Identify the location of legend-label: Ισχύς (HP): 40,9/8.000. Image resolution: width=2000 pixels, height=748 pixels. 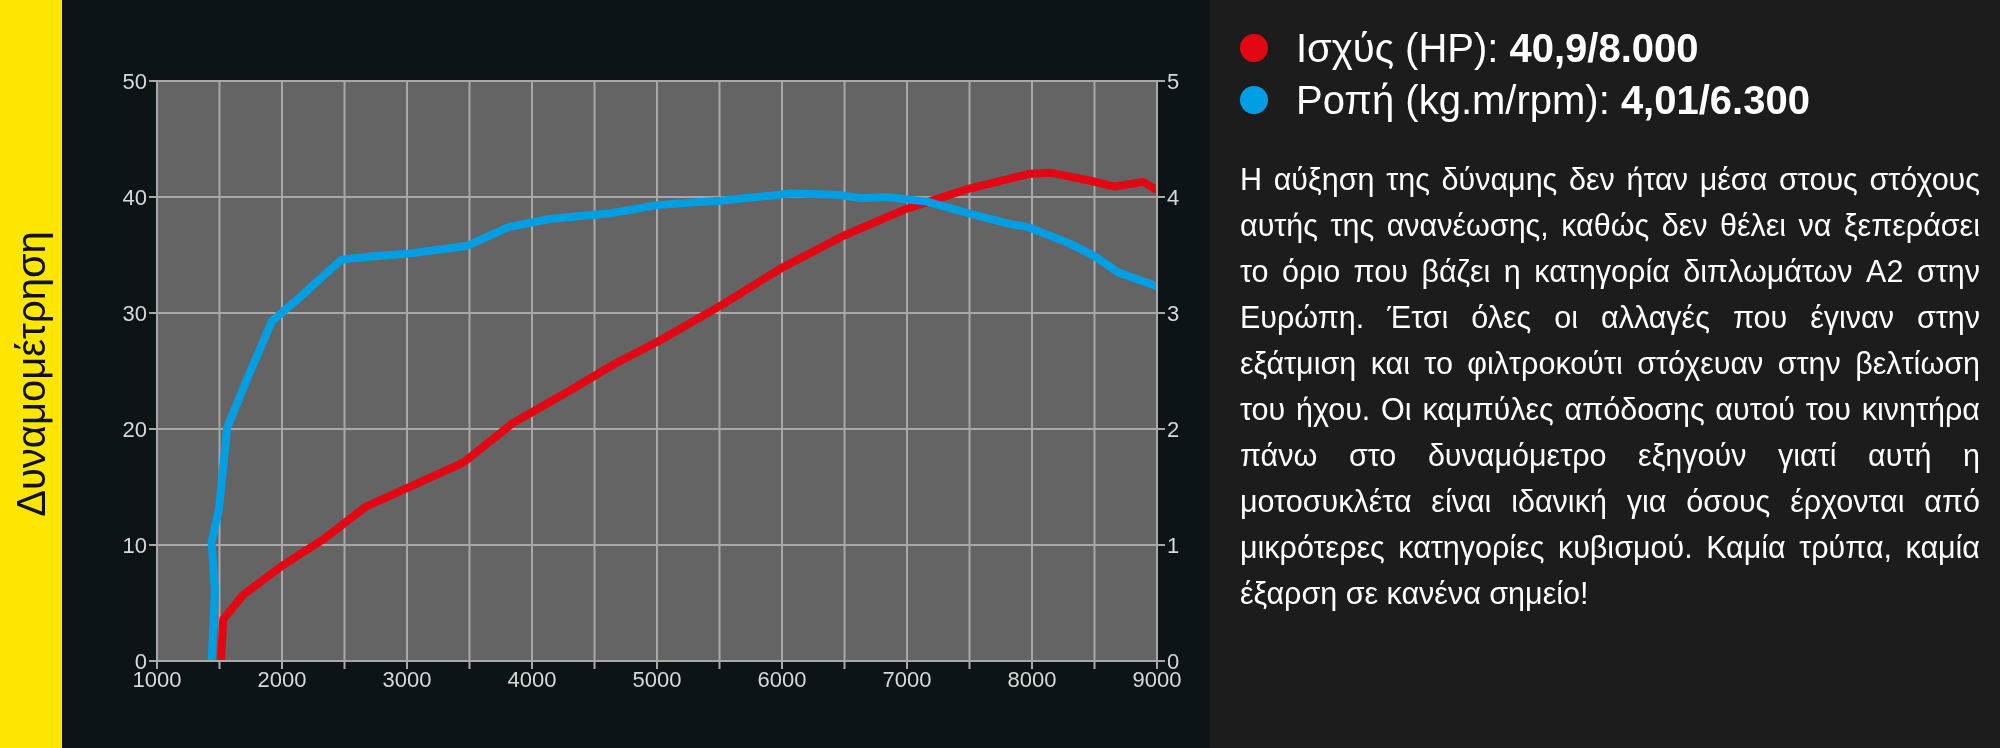
(1497, 48).